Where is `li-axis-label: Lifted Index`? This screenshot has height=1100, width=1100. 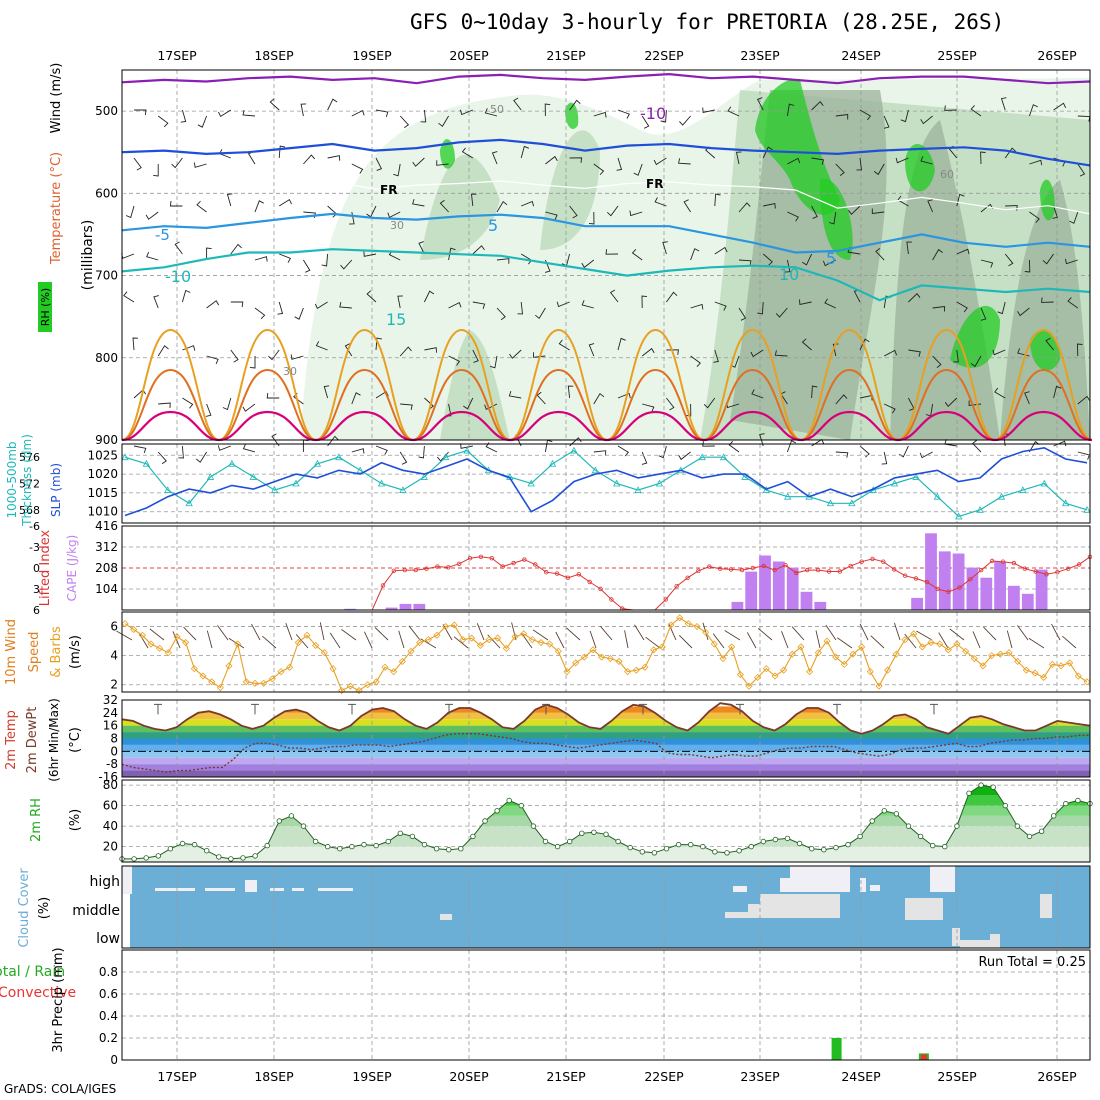 li-axis-label: Lifted Index is located at coordinates (45, 567).